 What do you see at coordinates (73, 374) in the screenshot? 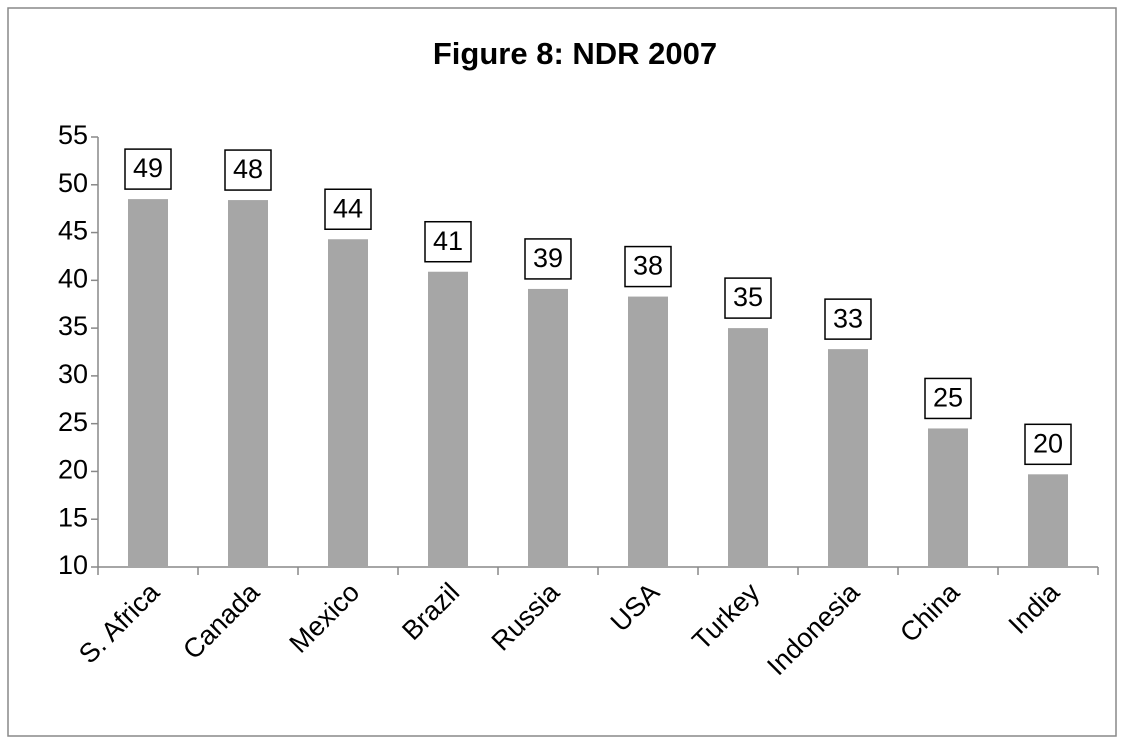
I see `y-tick-label: 30` at bounding box center [73, 374].